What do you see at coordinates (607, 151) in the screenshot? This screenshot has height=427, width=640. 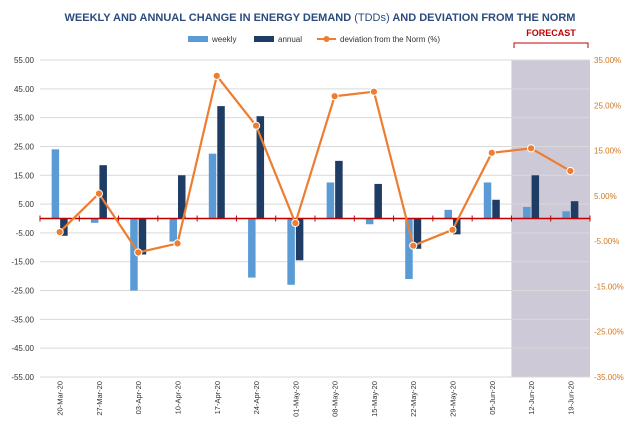 I see `y-right-tick-label: 15.00%` at bounding box center [607, 151].